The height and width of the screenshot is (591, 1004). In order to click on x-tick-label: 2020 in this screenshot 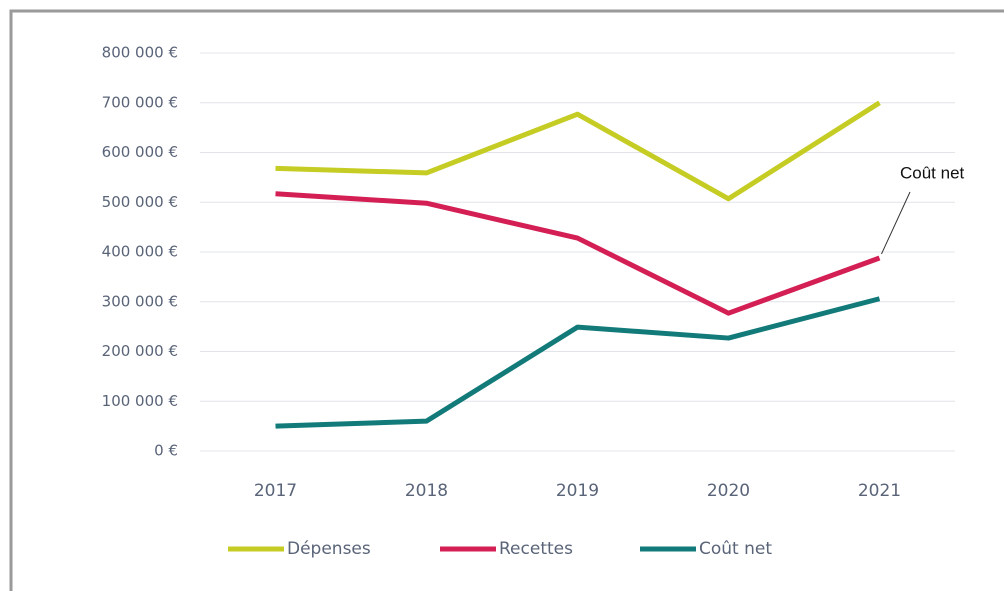, I will do `click(728, 491)`.